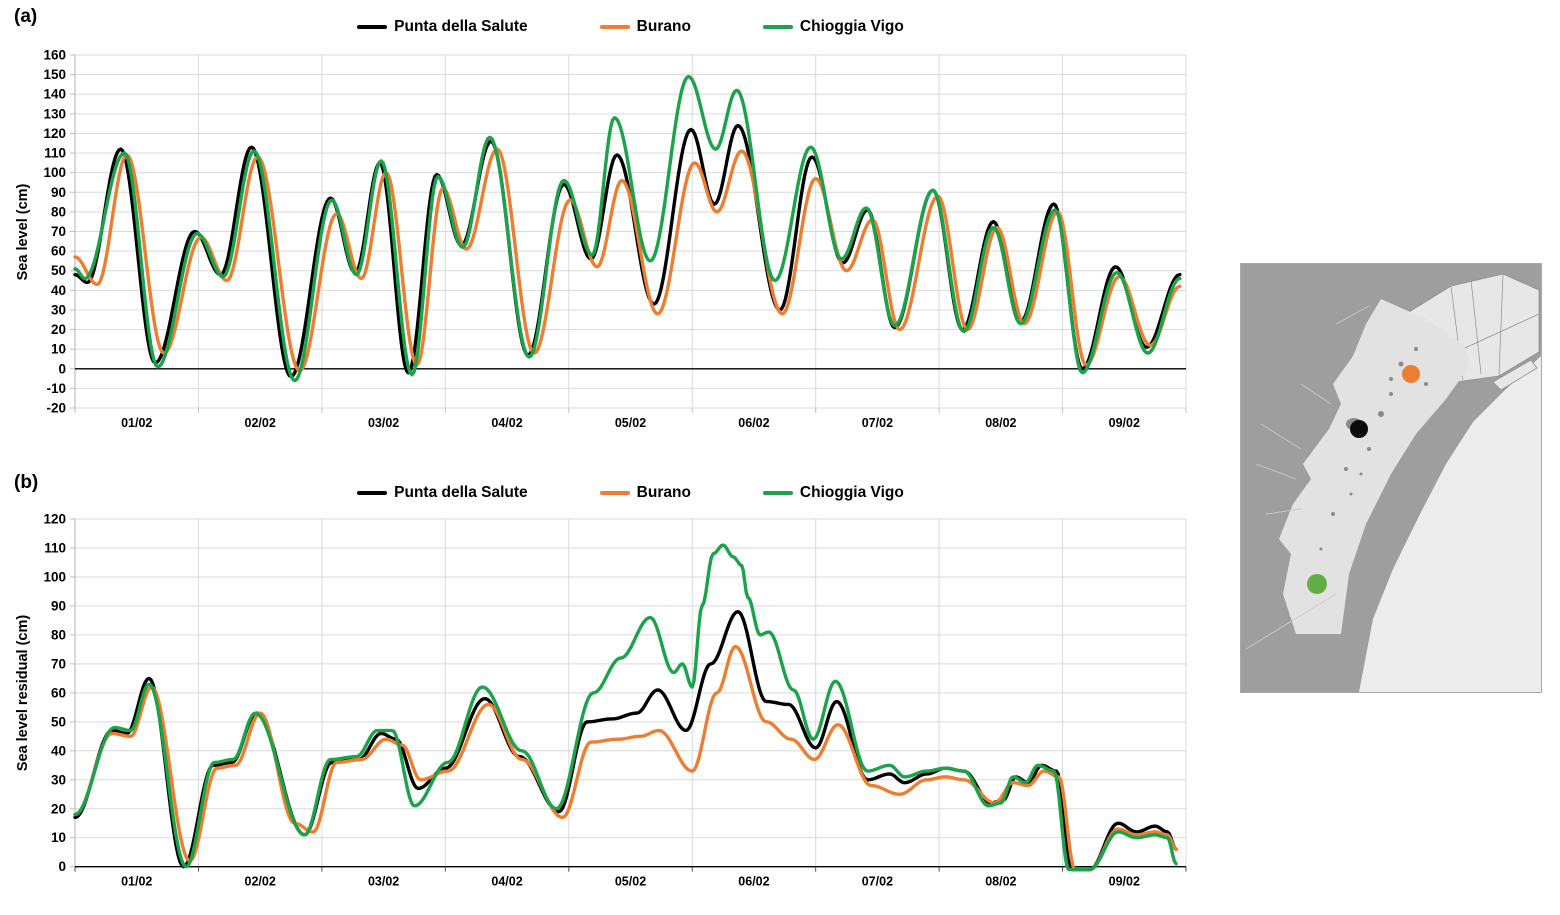  What do you see at coordinates (23, 693) in the screenshot?
I see `panel-b-y-axis-title: Sea level residual (cm)` at bounding box center [23, 693].